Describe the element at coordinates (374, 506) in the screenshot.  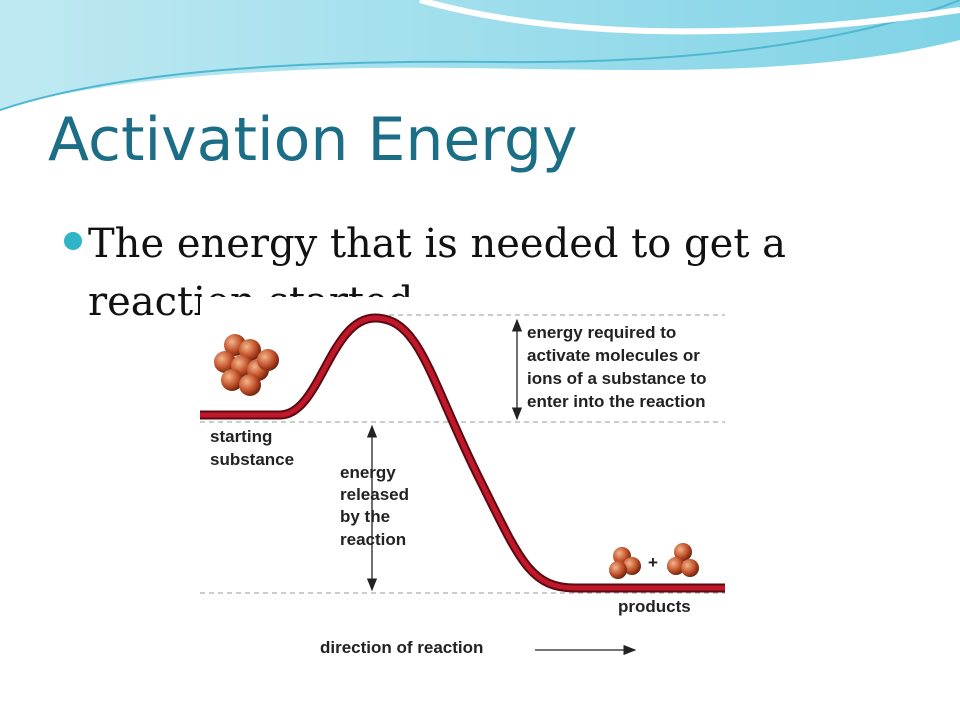
I see `released-label: energy released by the reaction` at that location.